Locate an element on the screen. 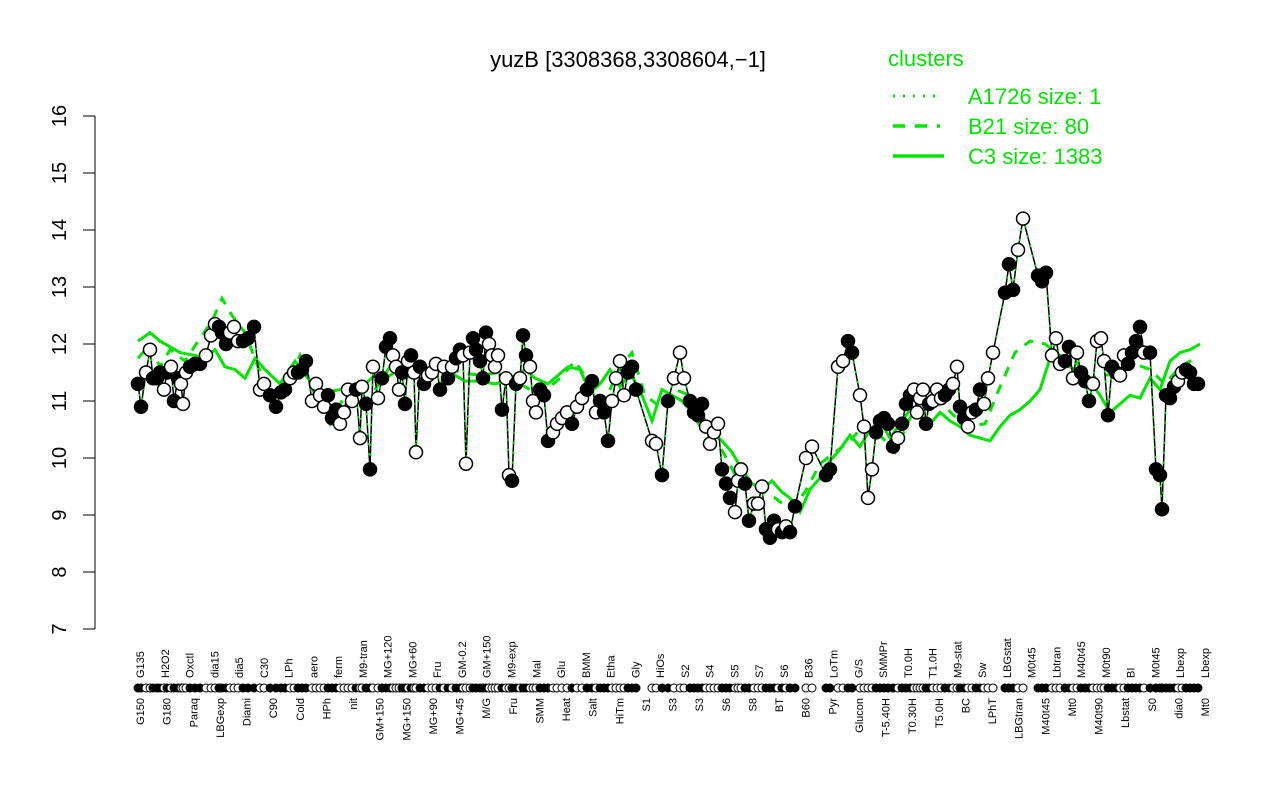 The width and height of the screenshot is (1280, 800). x-tick-label-top: S6 is located at coordinates (785, 671).